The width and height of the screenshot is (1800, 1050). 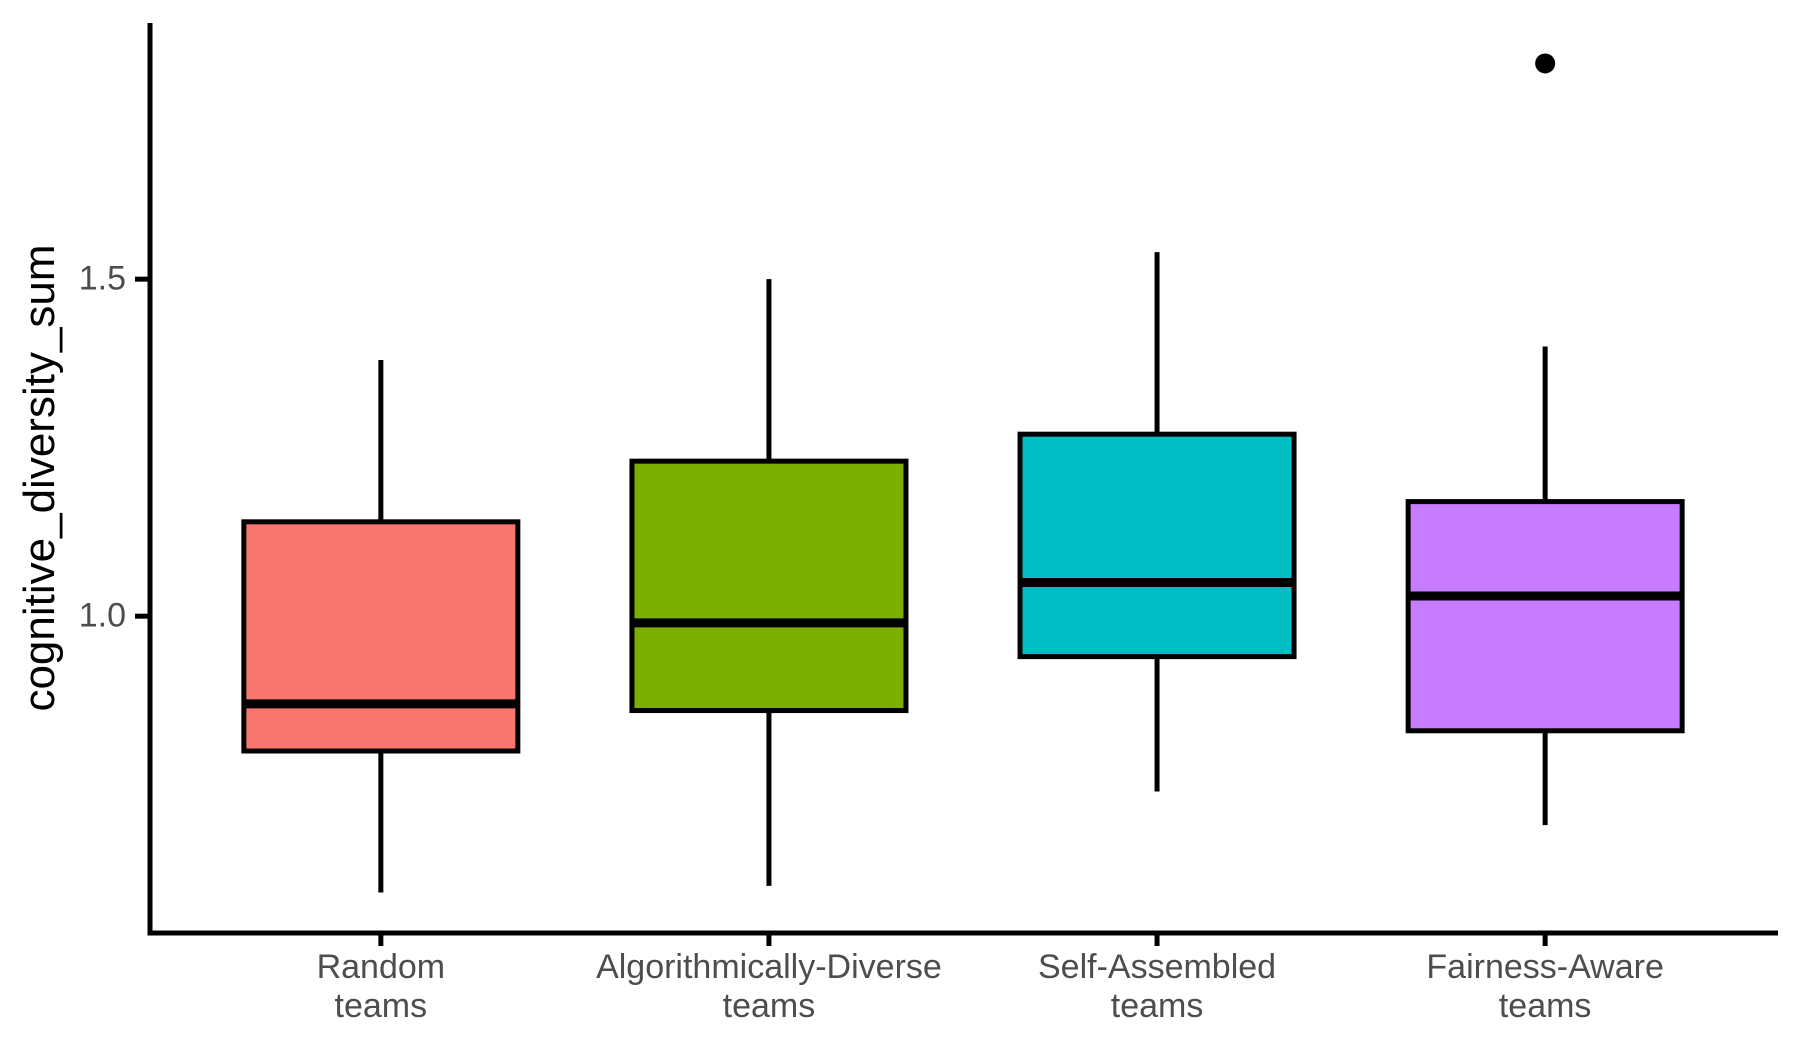 What do you see at coordinates (102, 278) in the screenshot?
I see `y-tick-label-1-5: 1.5` at bounding box center [102, 278].